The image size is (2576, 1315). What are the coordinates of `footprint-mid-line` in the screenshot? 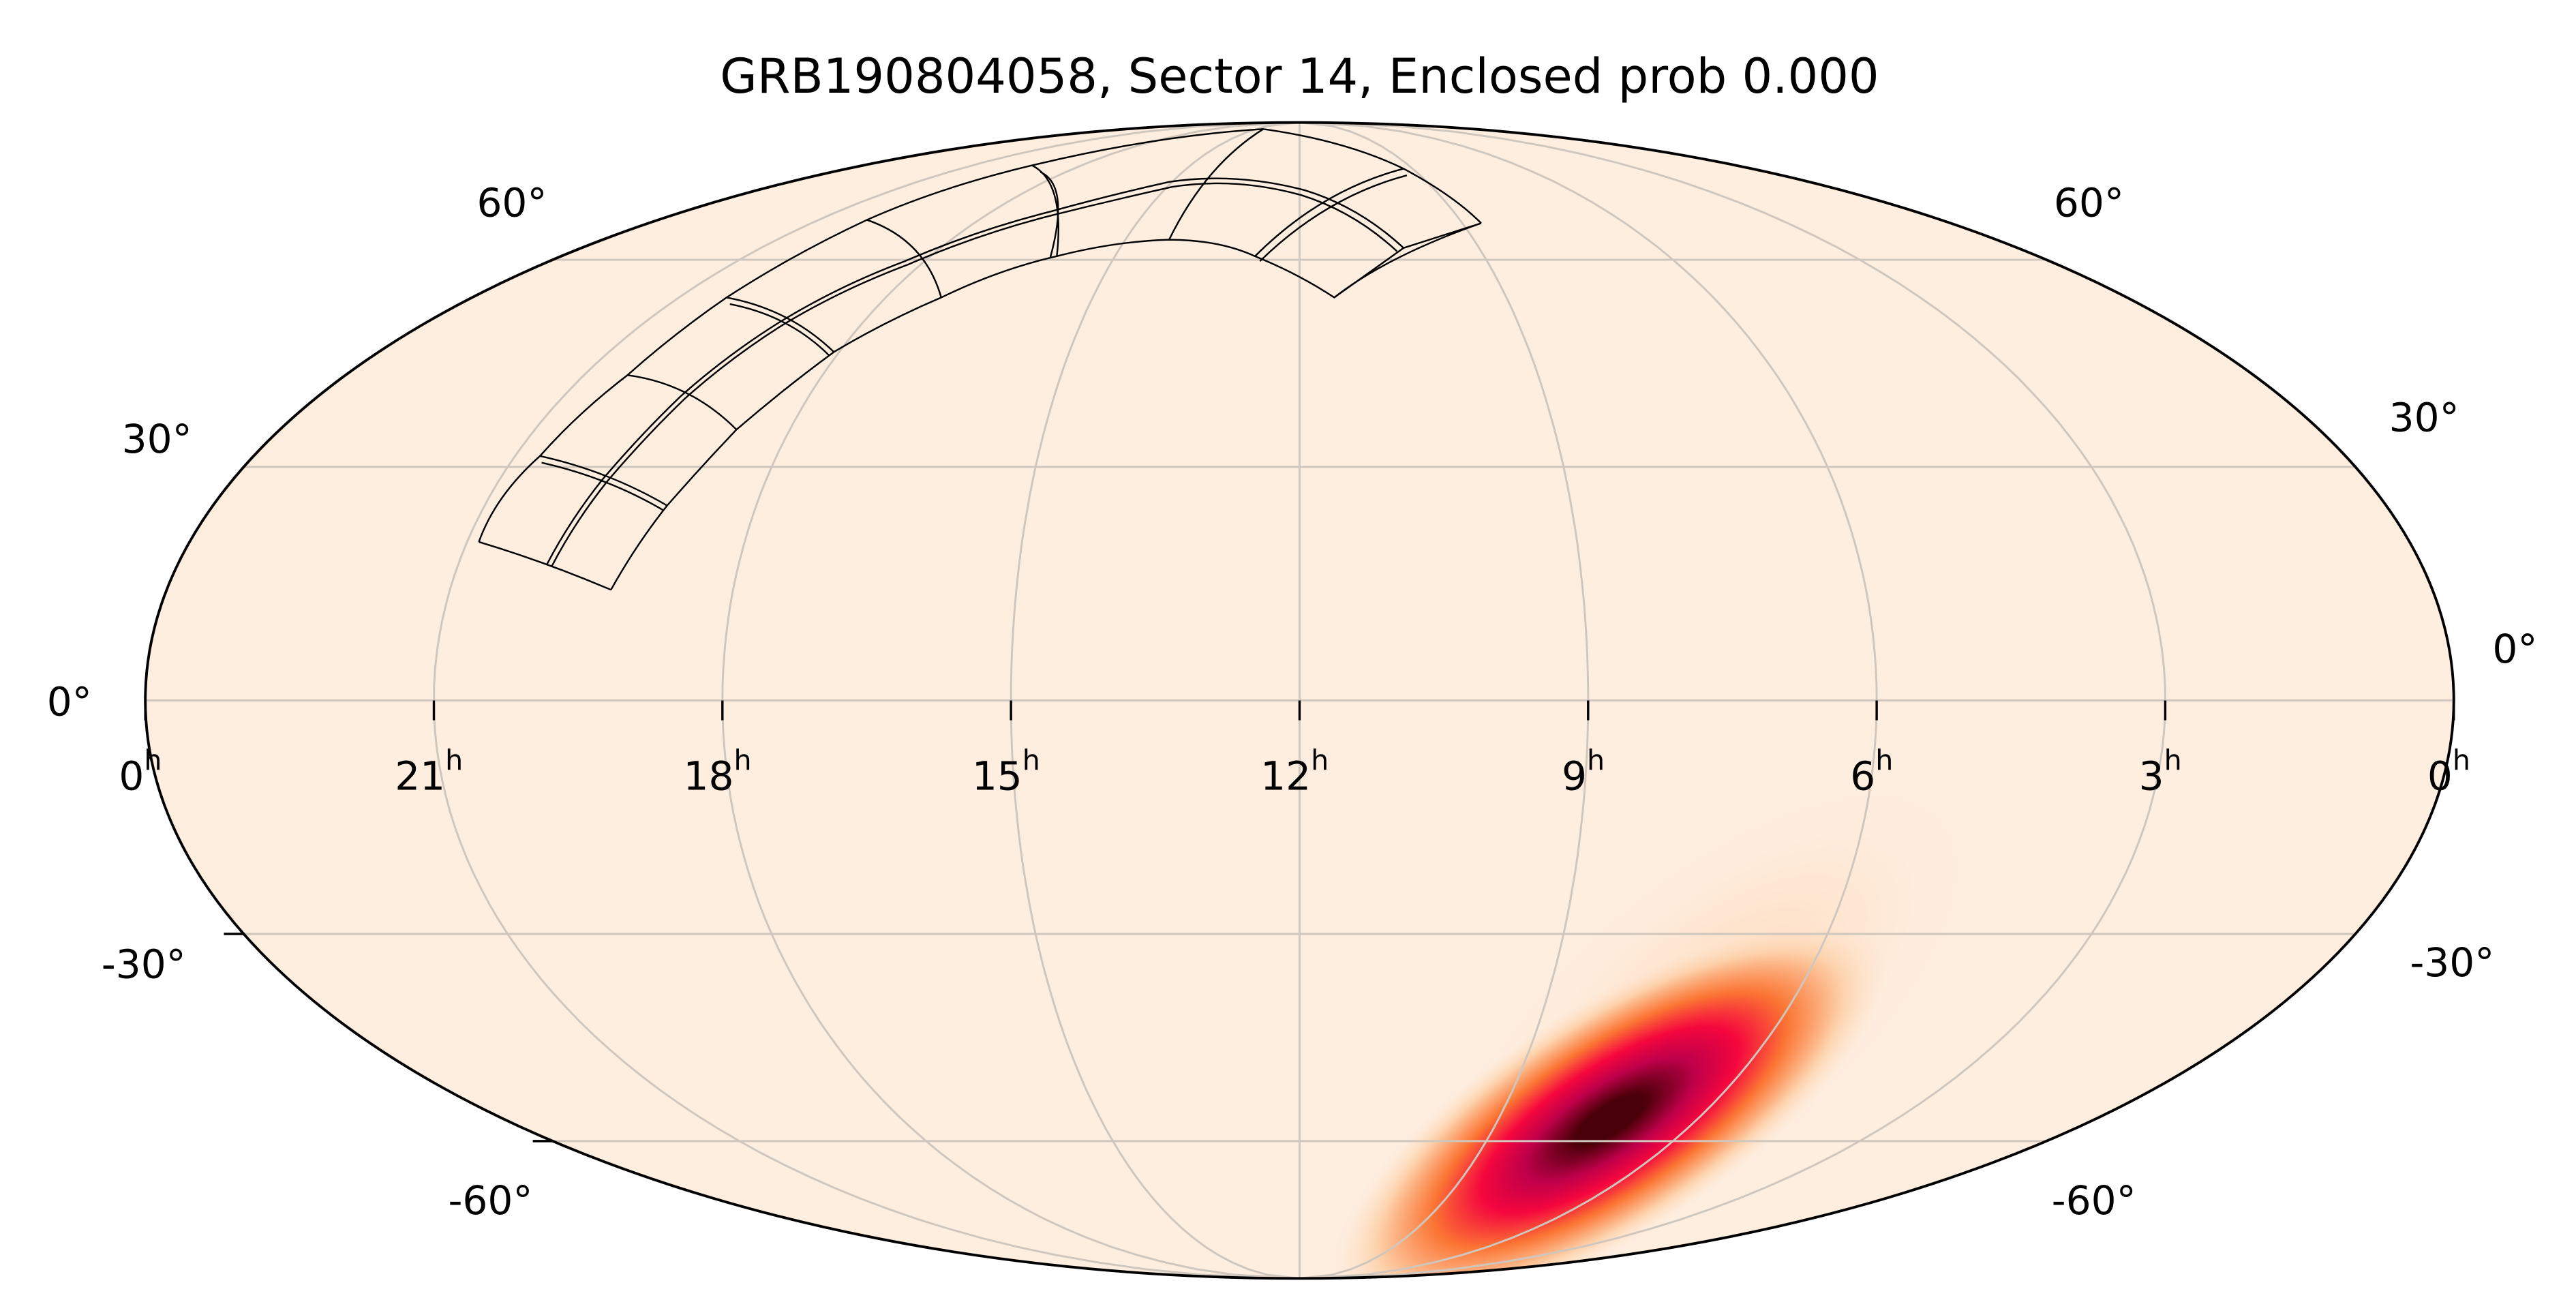 It's located at (974, 371).